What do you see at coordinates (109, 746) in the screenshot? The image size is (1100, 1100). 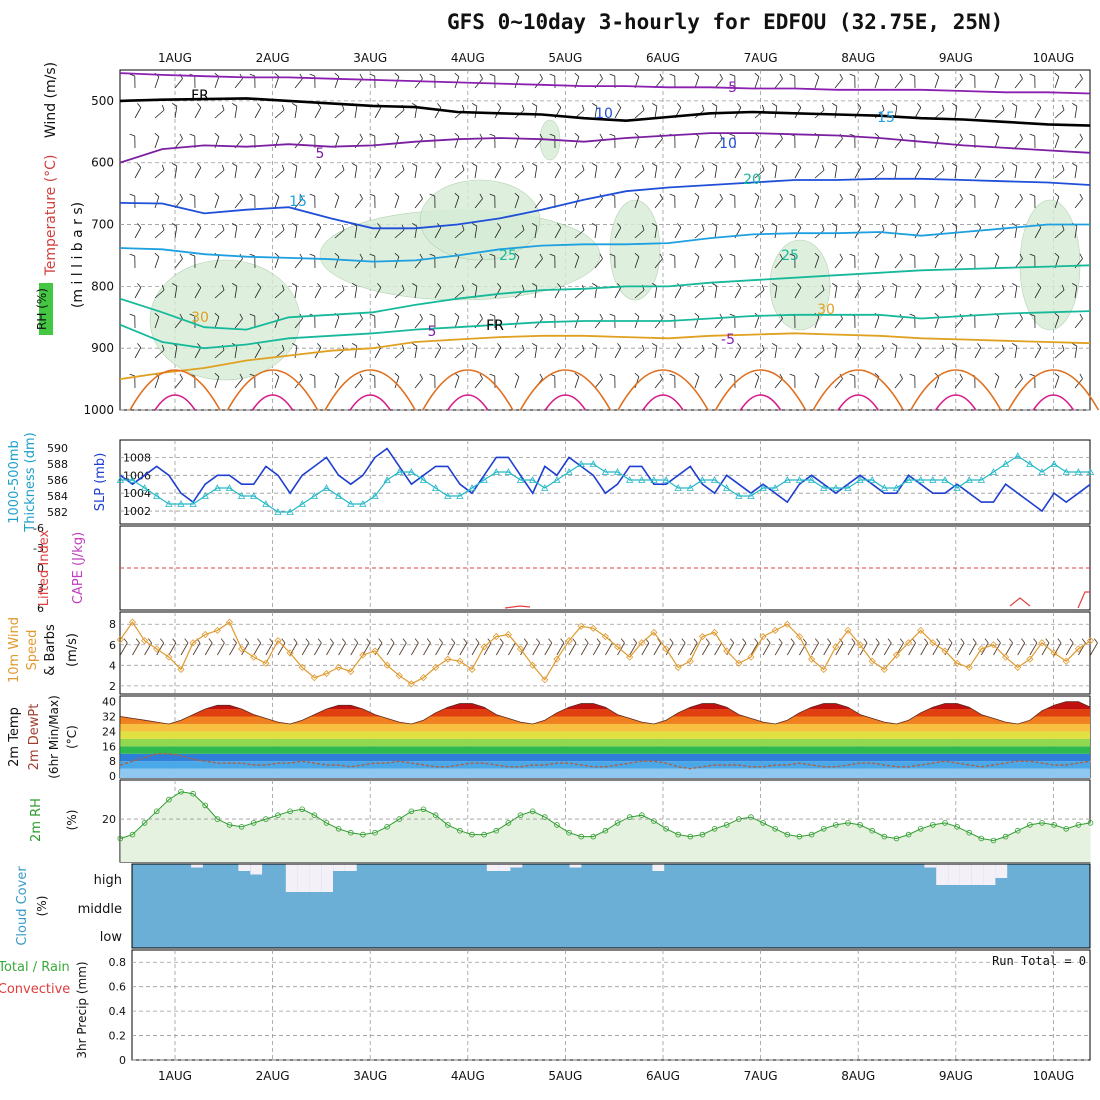 I see `temperature-tick-label: 16` at bounding box center [109, 746].